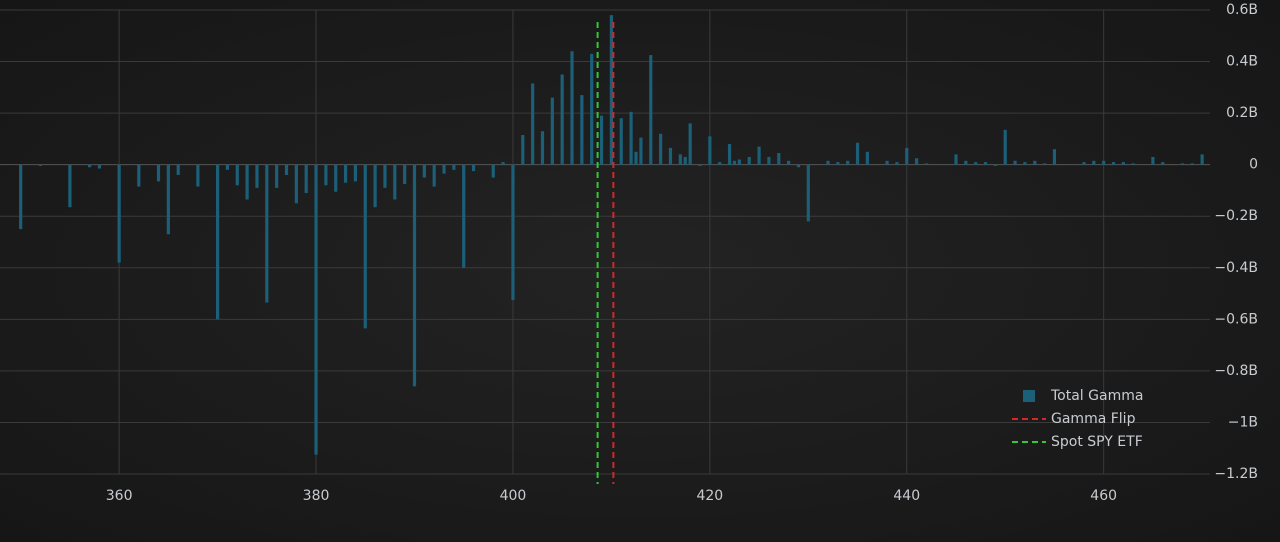  What do you see at coordinates (1236, 268) in the screenshot?
I see `y-tick-label: −0.4B` at bounding box center [1236, 268].